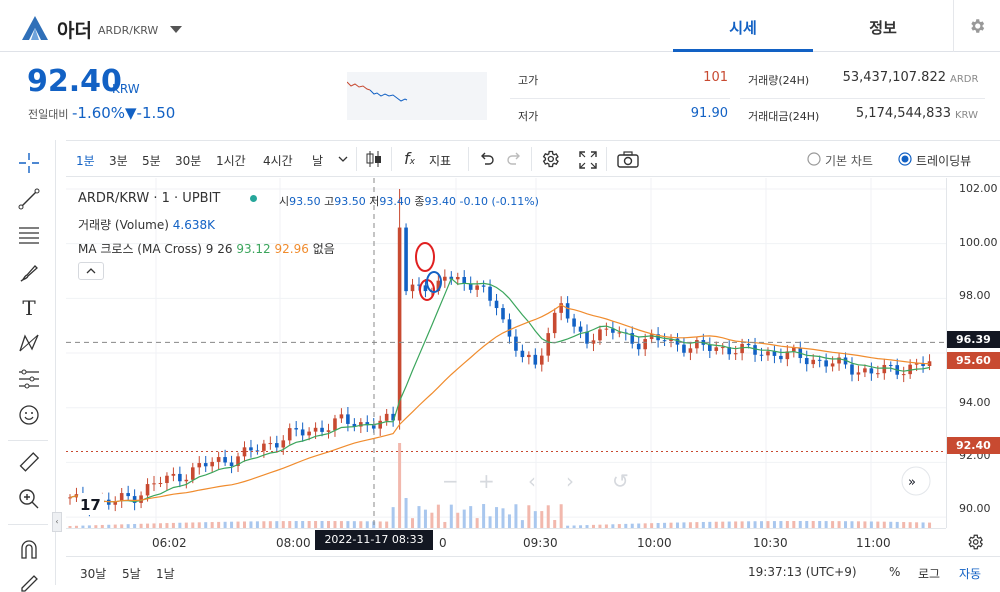 The height and width of the screenshot is (592, 1000). What do you see at coordinates (506, 541) in the screenshot?
I see `time-axis: 06:02 08:00 0 09:30 10:00 10:30 11:00` at bounding box center [506, 541].